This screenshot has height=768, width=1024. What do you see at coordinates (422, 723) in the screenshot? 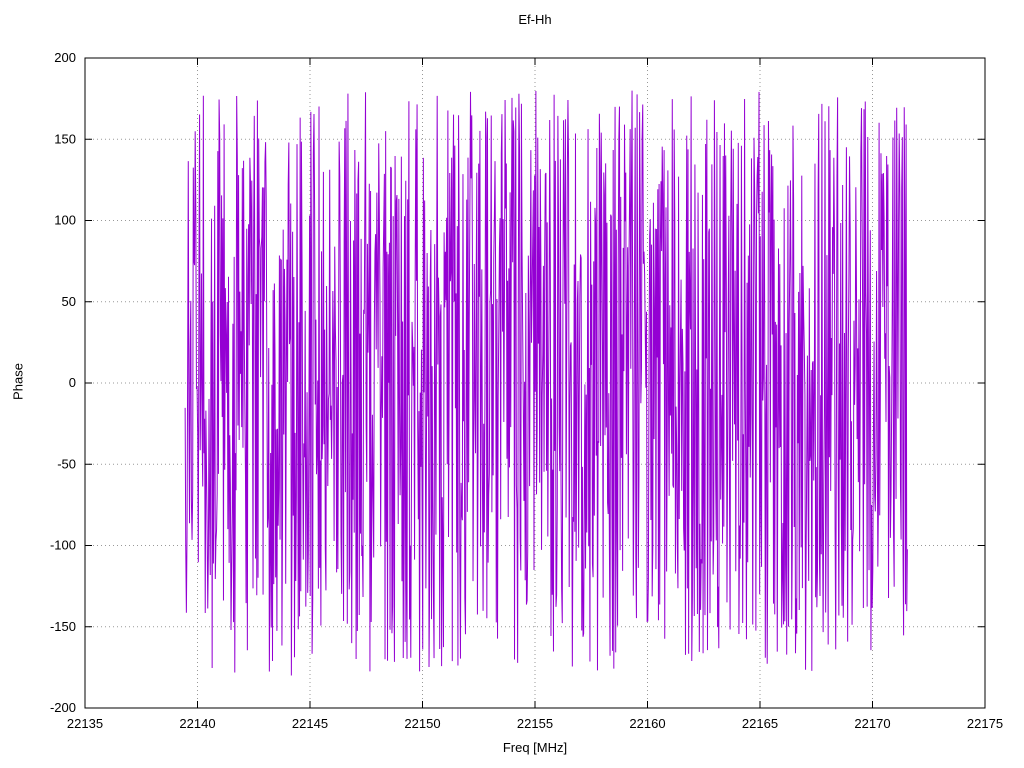
I see `x-tick-label: 22150` at bounding box center [422, 723].